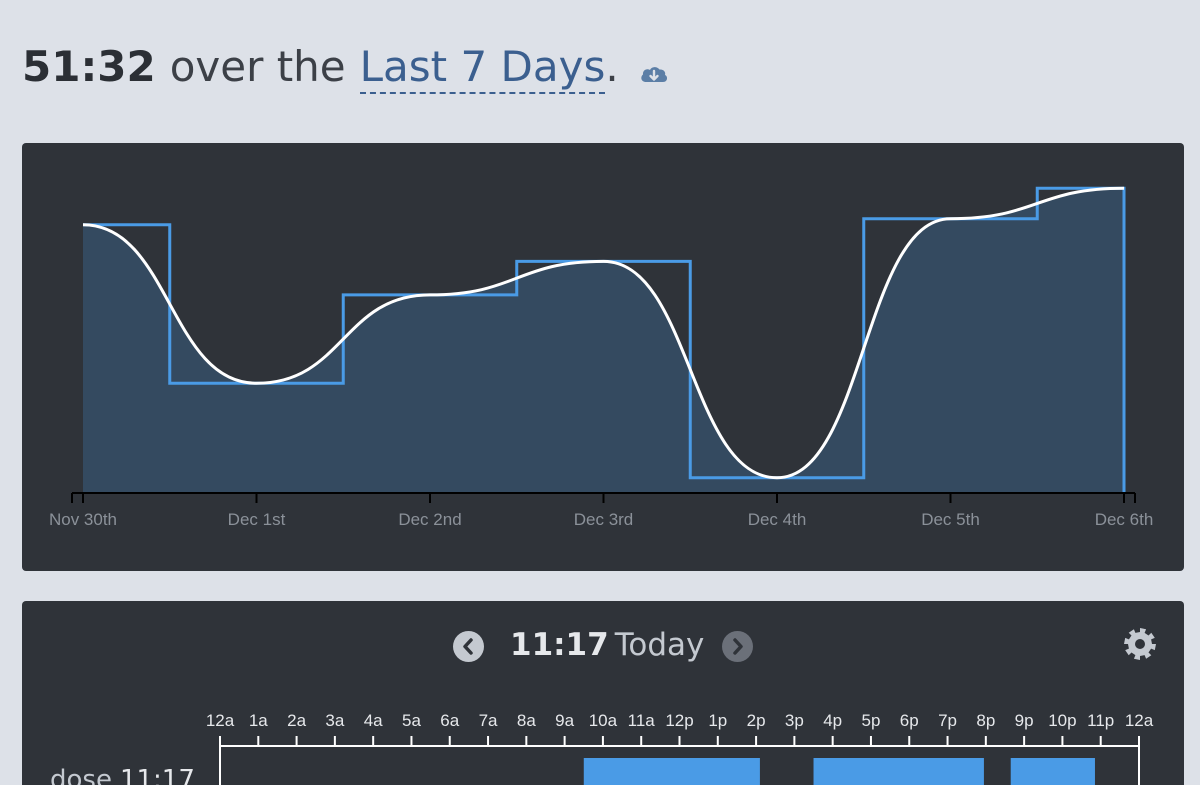 The image size is (1200, 785). I want to click on hour-label-6: 6a, so click(449, 720).